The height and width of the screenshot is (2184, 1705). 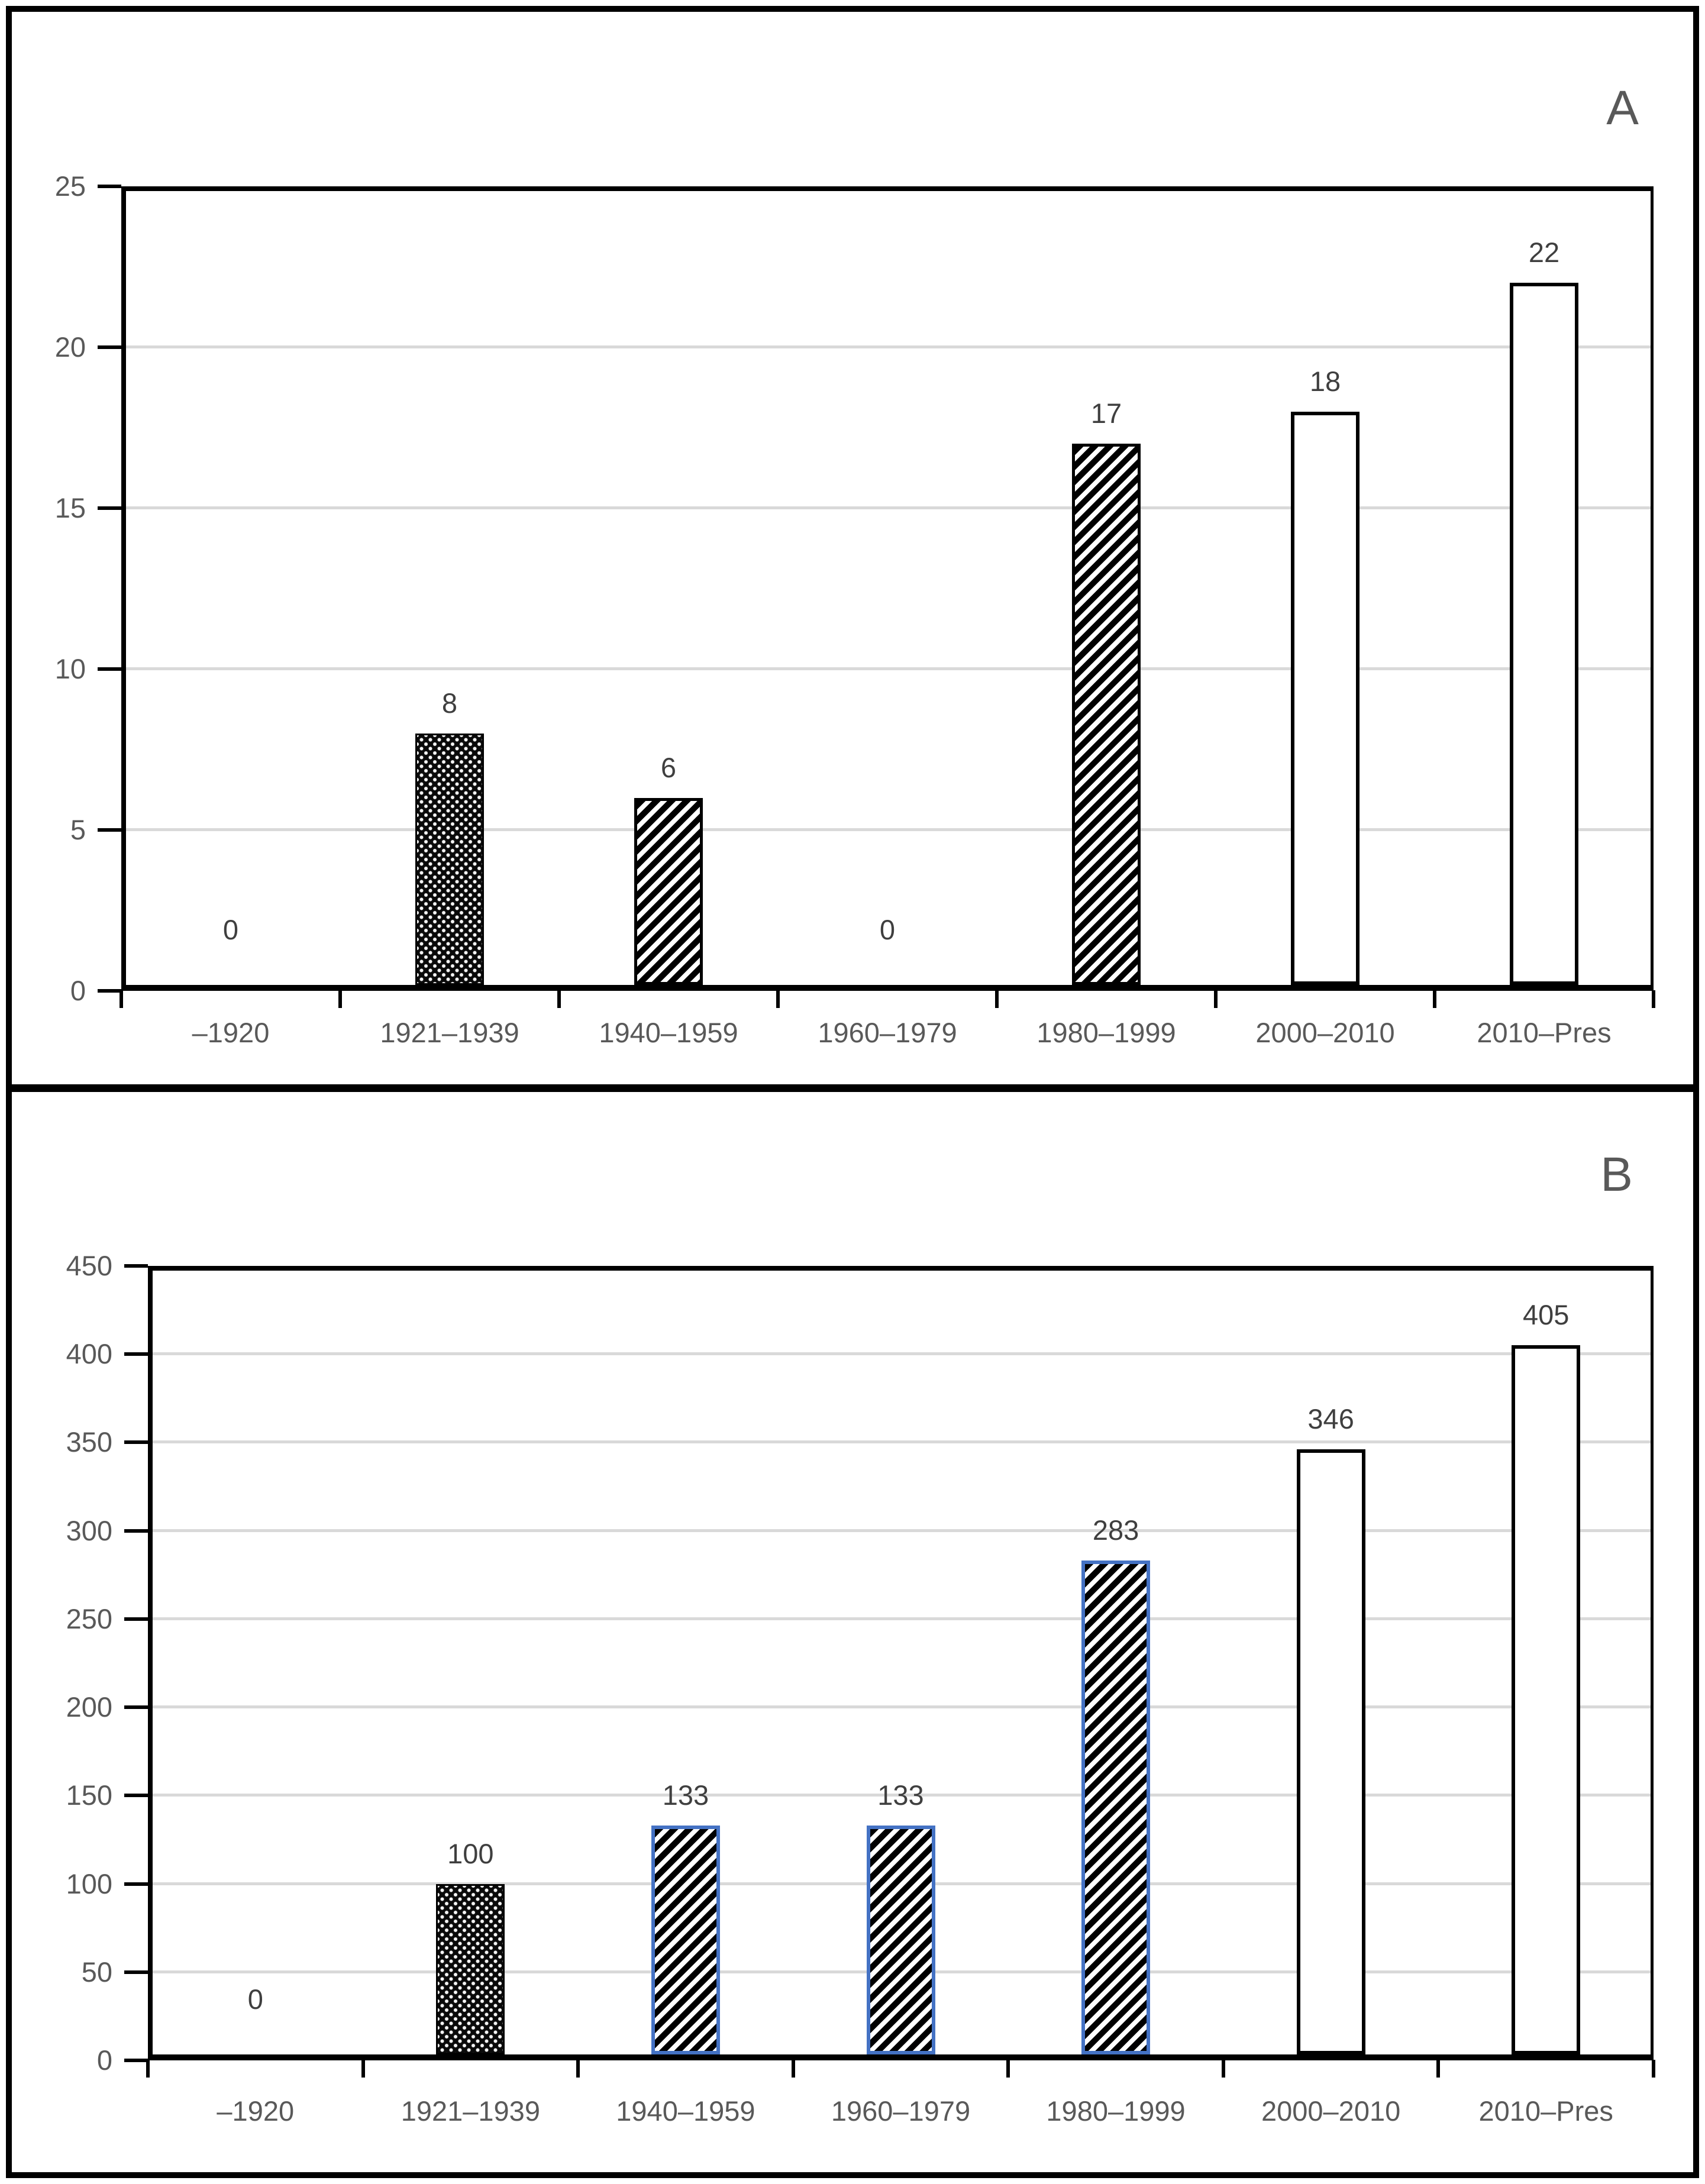 I want to click on y-tick-label: 10, so click(x=70, y=668).